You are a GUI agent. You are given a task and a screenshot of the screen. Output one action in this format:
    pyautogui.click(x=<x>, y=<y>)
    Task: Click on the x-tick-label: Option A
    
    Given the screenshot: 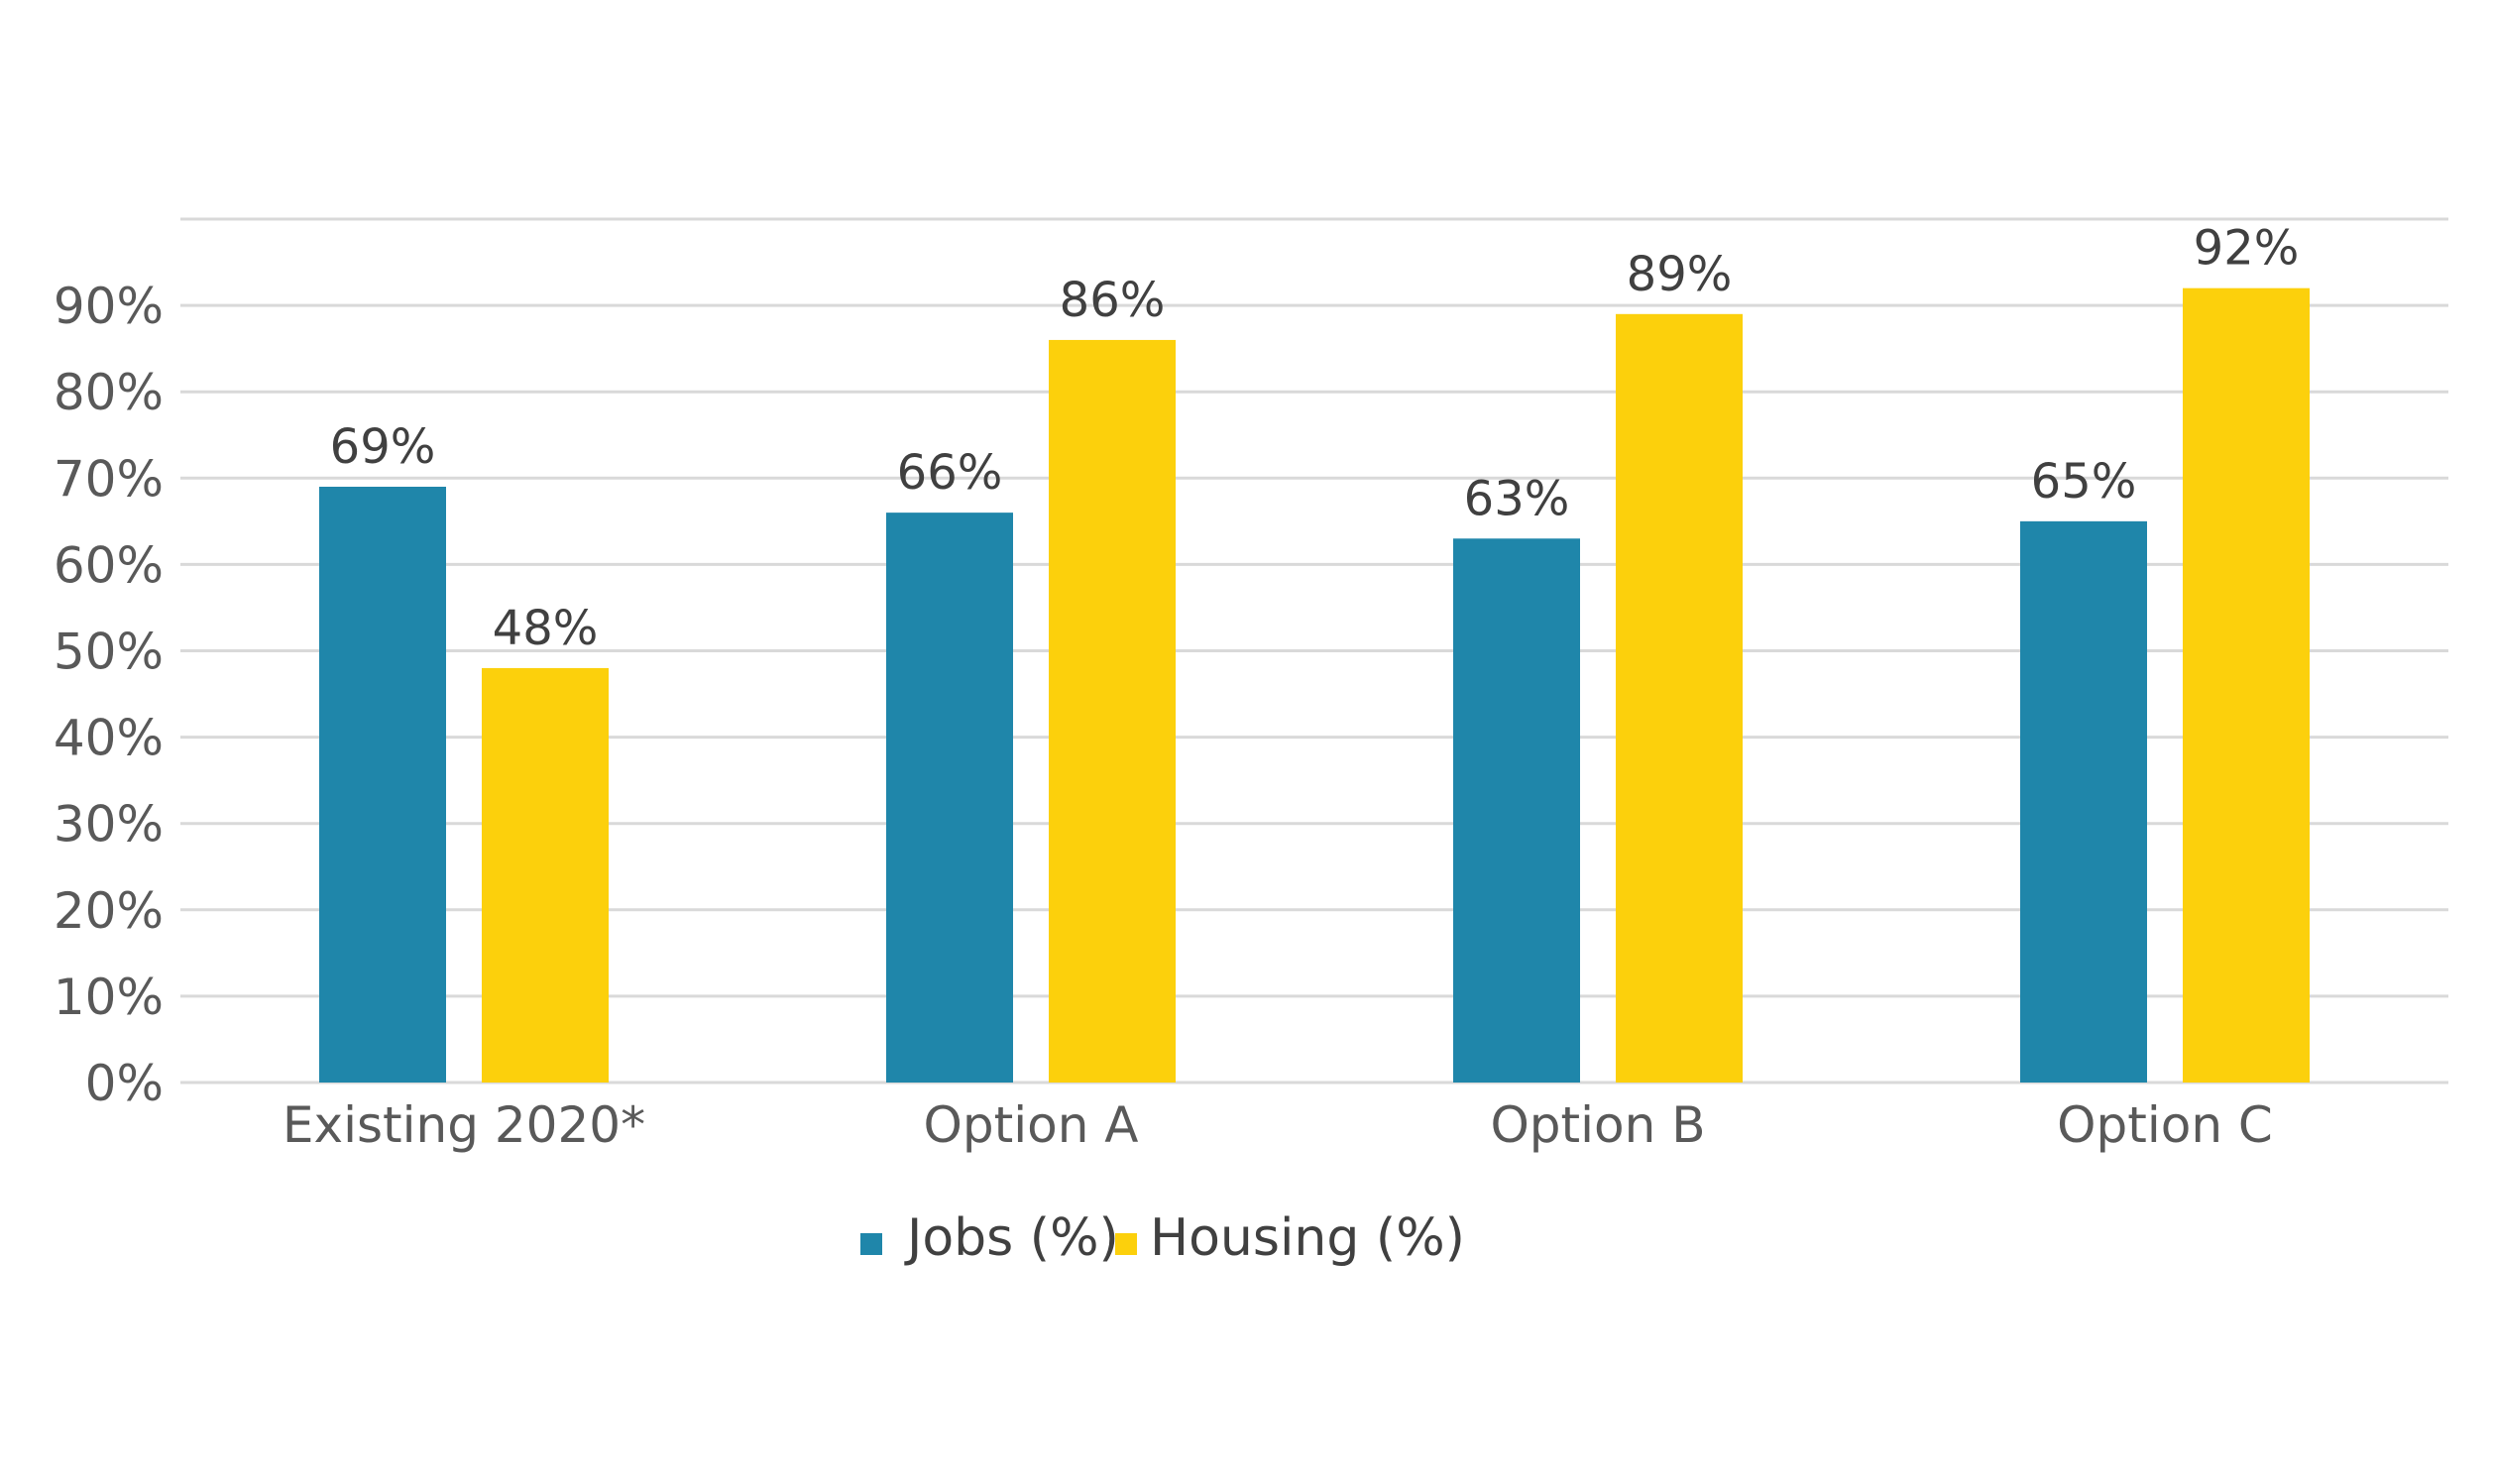 What is the action you would take?
    pyautogui.click(x=1031, y=1125)
    